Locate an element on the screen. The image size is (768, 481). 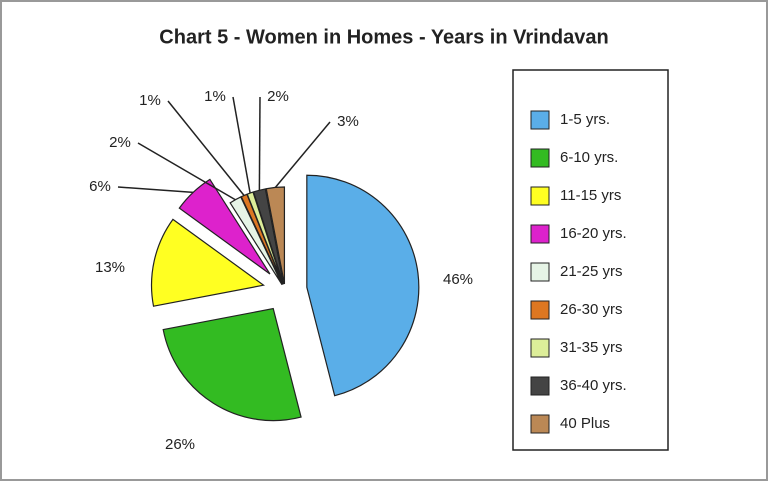
legend-label: 40 Plus is located at coordinates (585, 423).